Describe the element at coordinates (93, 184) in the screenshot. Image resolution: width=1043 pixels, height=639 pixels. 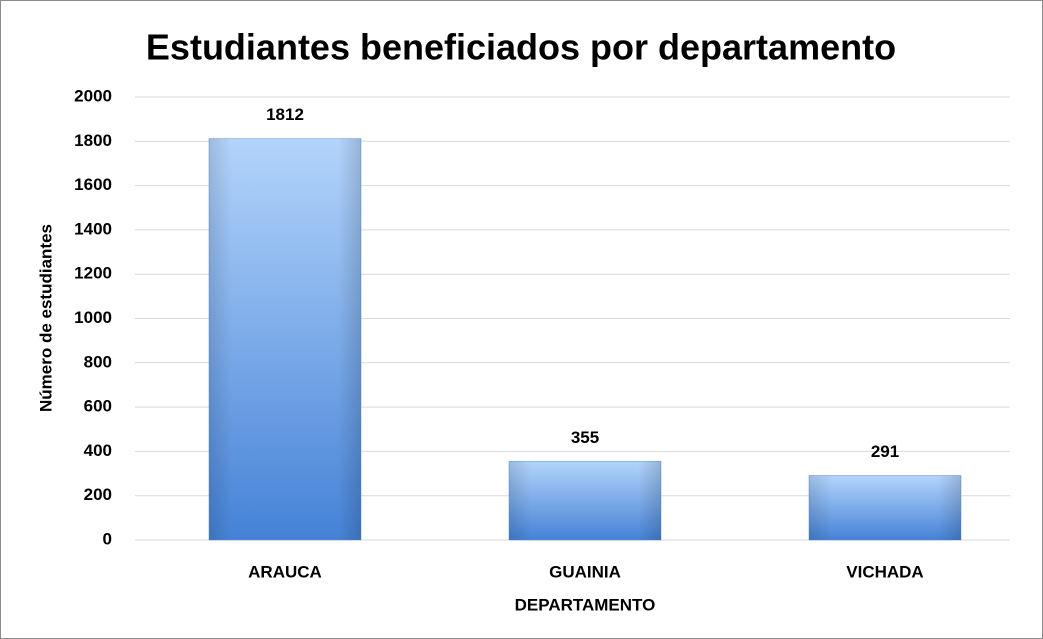
I see `y-tick-label: 1600` at that location.